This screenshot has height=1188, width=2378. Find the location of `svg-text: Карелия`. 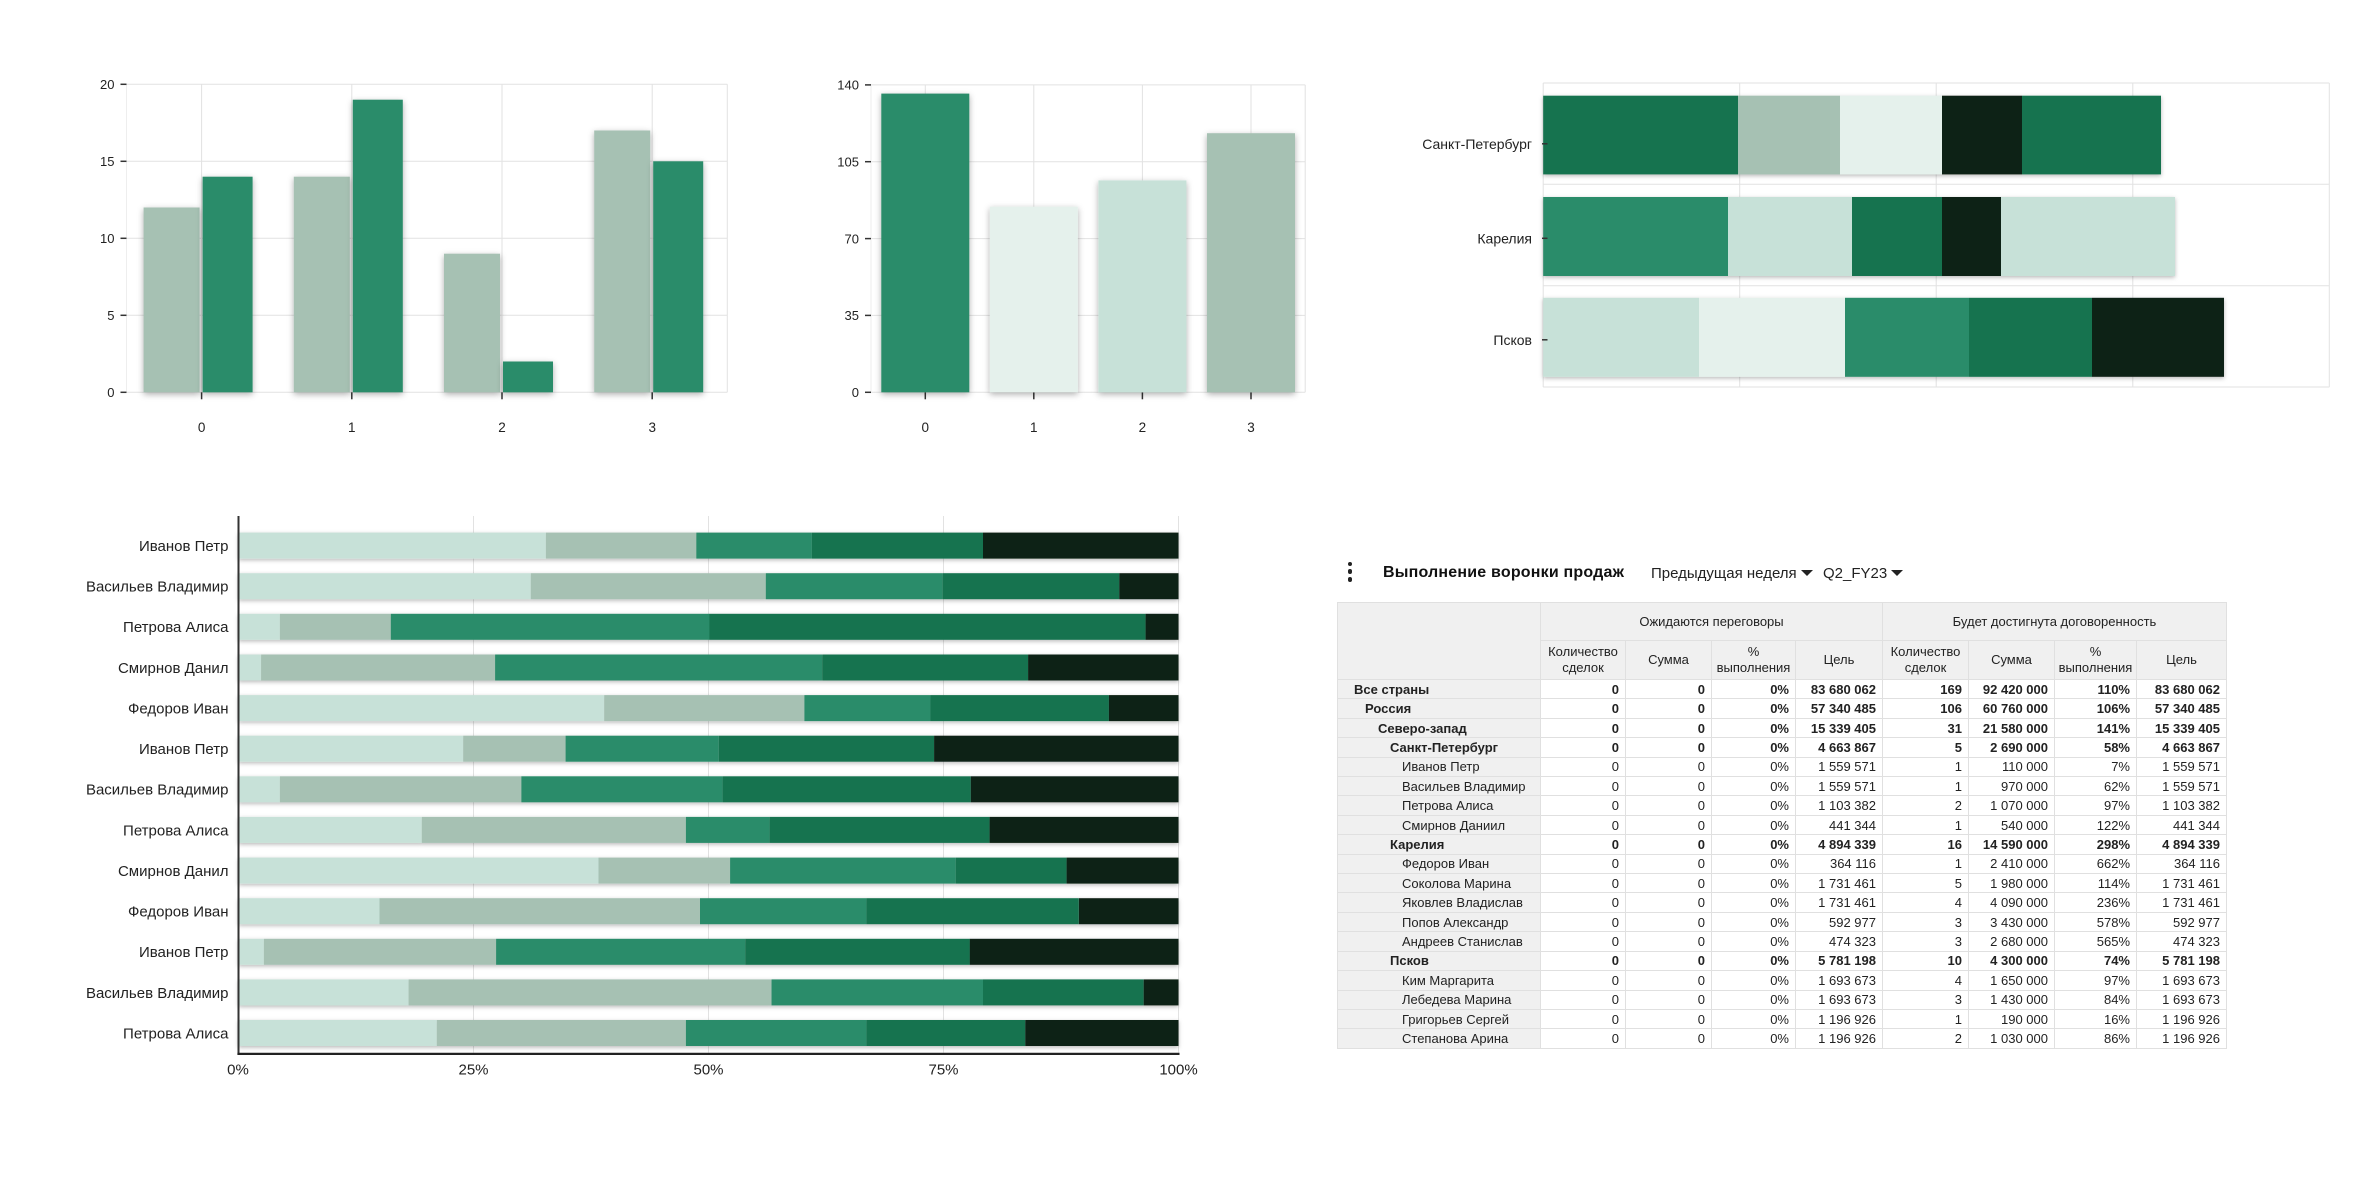

svg-text: Карелия is located at coordinates (1504, 238).